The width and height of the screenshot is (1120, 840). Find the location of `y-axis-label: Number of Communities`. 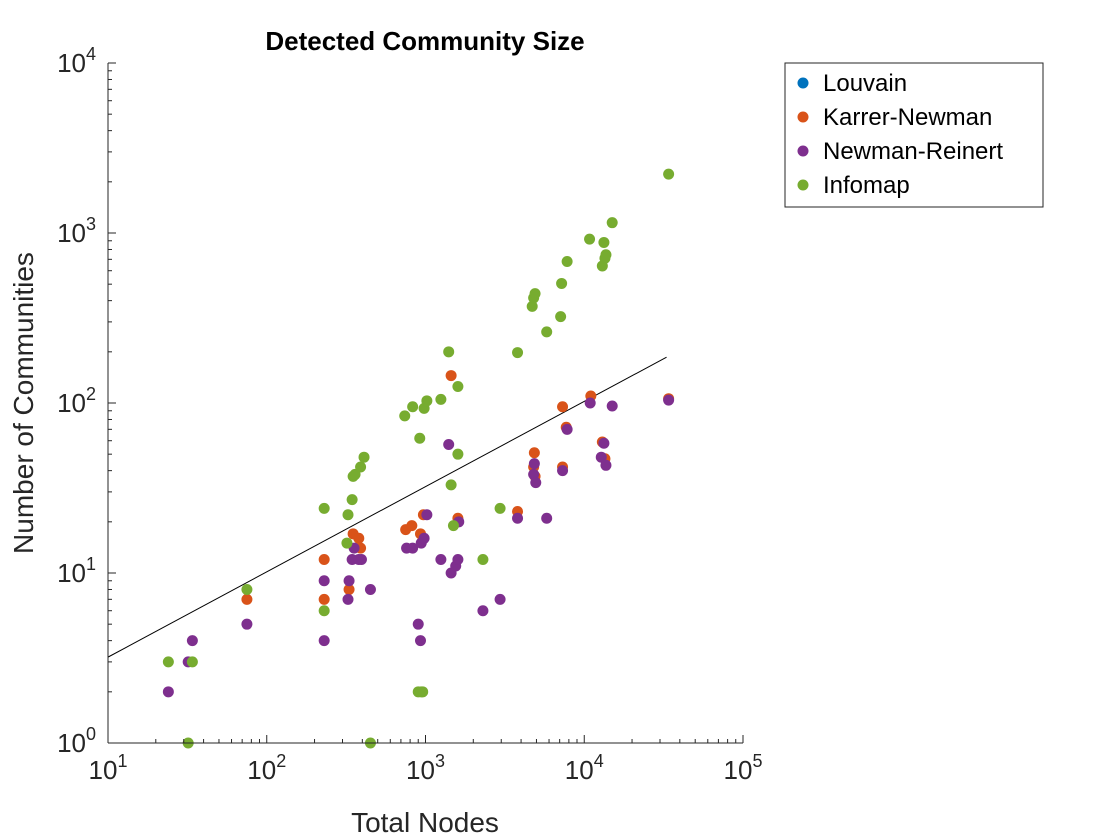

y-axis-label: Number of Communities is located at coordinates (23, 403).